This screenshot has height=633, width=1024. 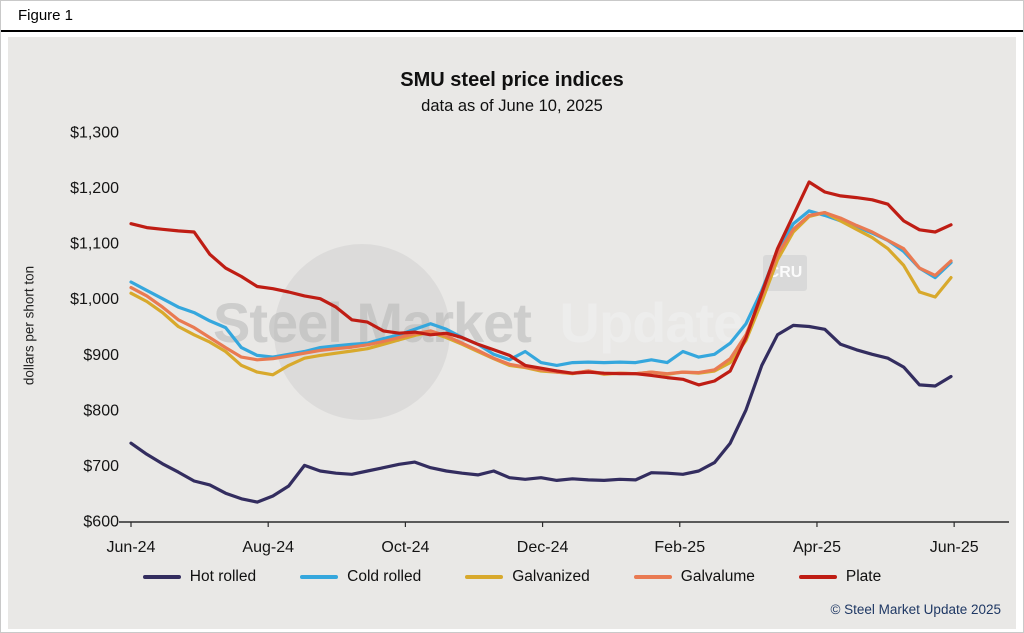 I want to click on x-tick-label: Apr-25, so click(x=817, y=547).